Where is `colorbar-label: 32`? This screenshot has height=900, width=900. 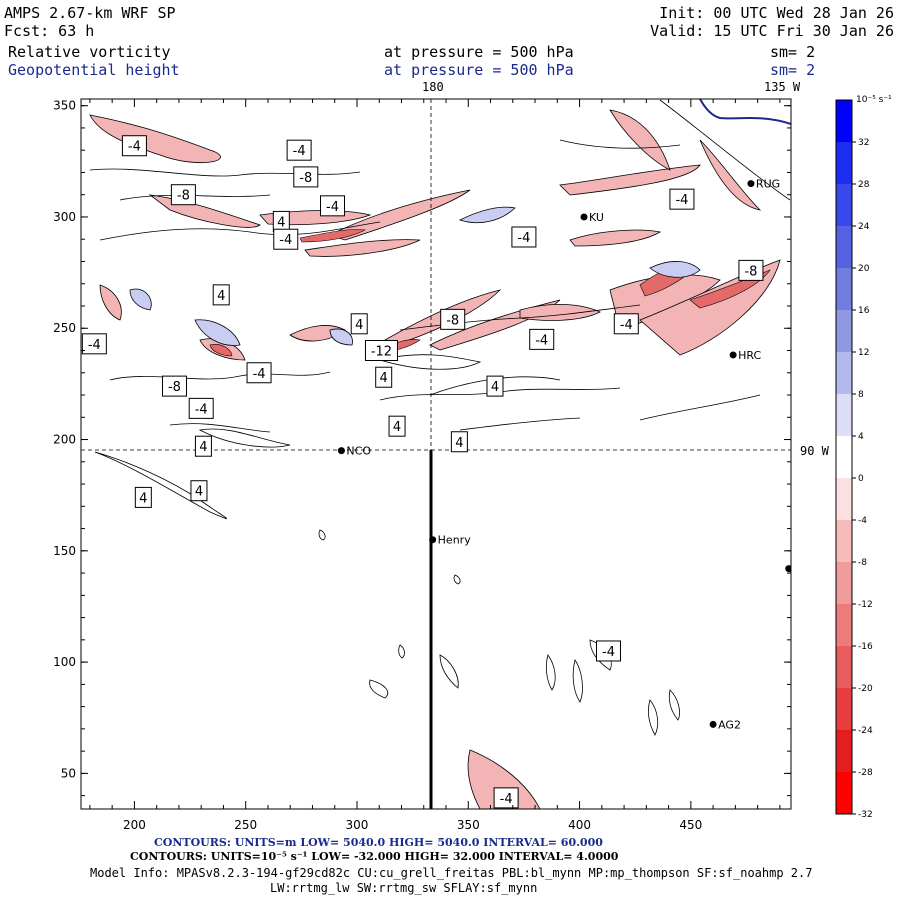
colorbar-label: 32 is located at coordinates (863, 143).